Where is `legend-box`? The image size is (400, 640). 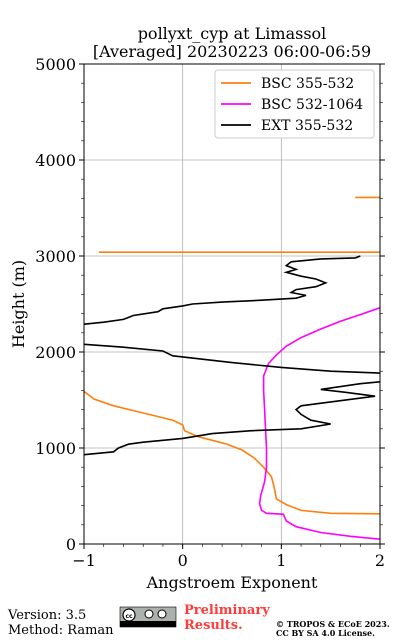
legend-box is located at coordinates (294, 104).